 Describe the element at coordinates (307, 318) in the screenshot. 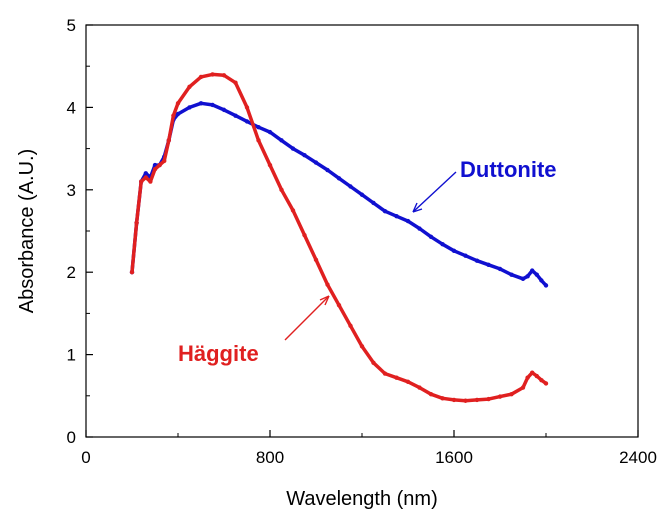

I see `haggite-arrow` at that location.